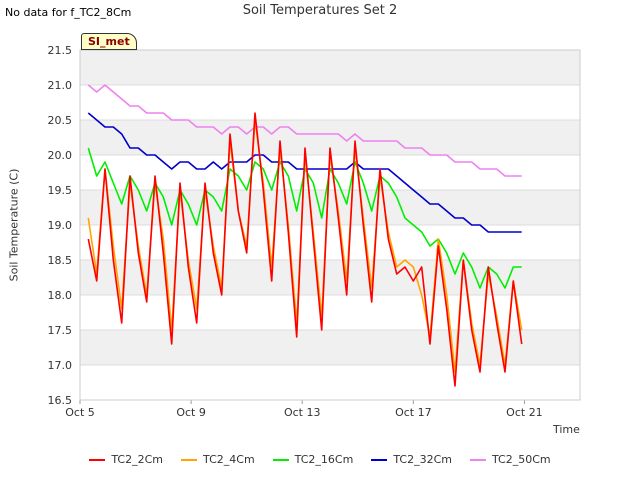 This screenshot has width=640, height=480. What do you see at coordinates (60, 260) in the screenshot?
I see `y-tick-label: 18.5` at bounding box center [60, 260].